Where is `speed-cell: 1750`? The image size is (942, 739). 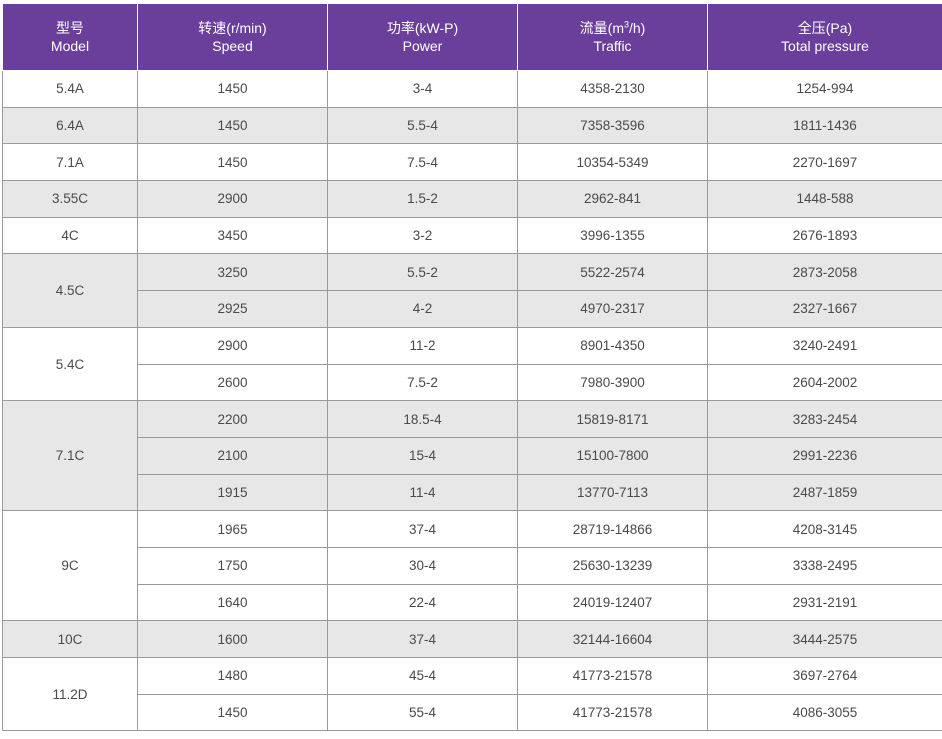 speed-cell: 1750 is located at coordinates (233, 565).